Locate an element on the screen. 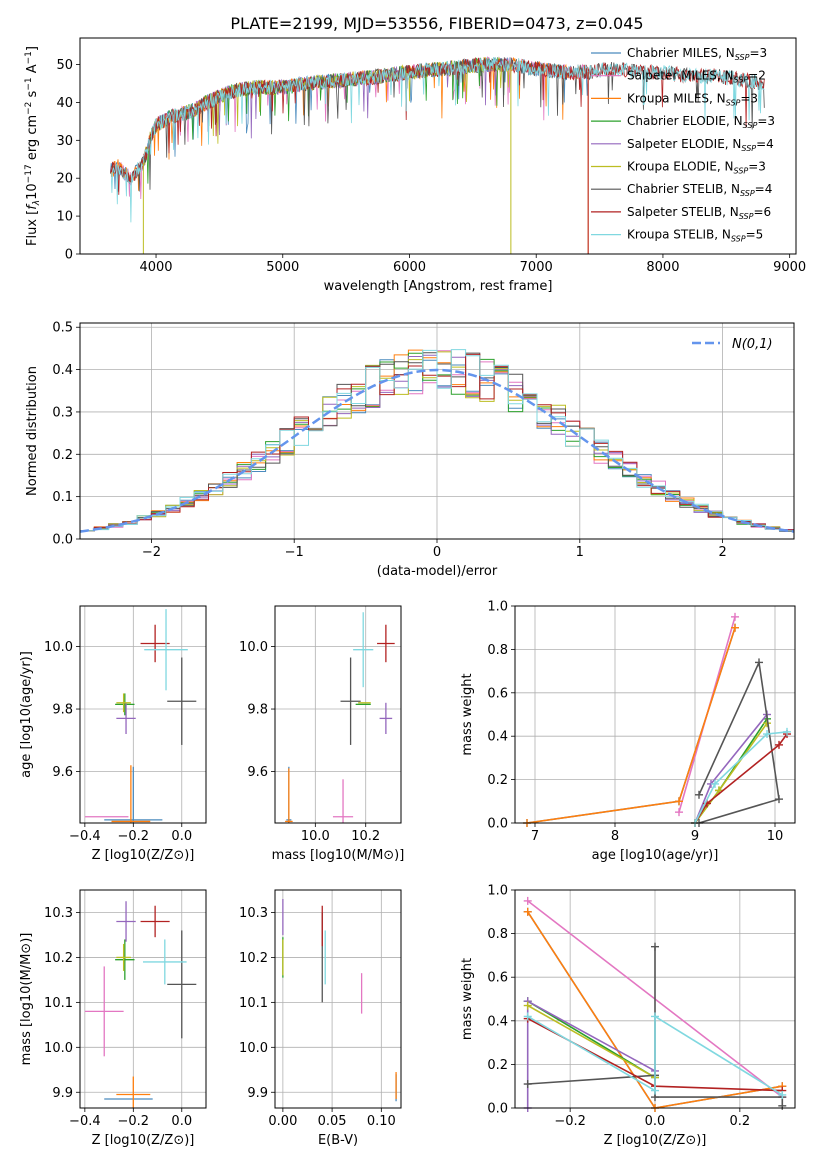 The width and height of the screenshot is (819, 1170). age_vs_mass-axes: 10.0 10.2 9.6 9.8 10.0 mass [log10(M/M⊙)] is located at coordinates (321, 734).